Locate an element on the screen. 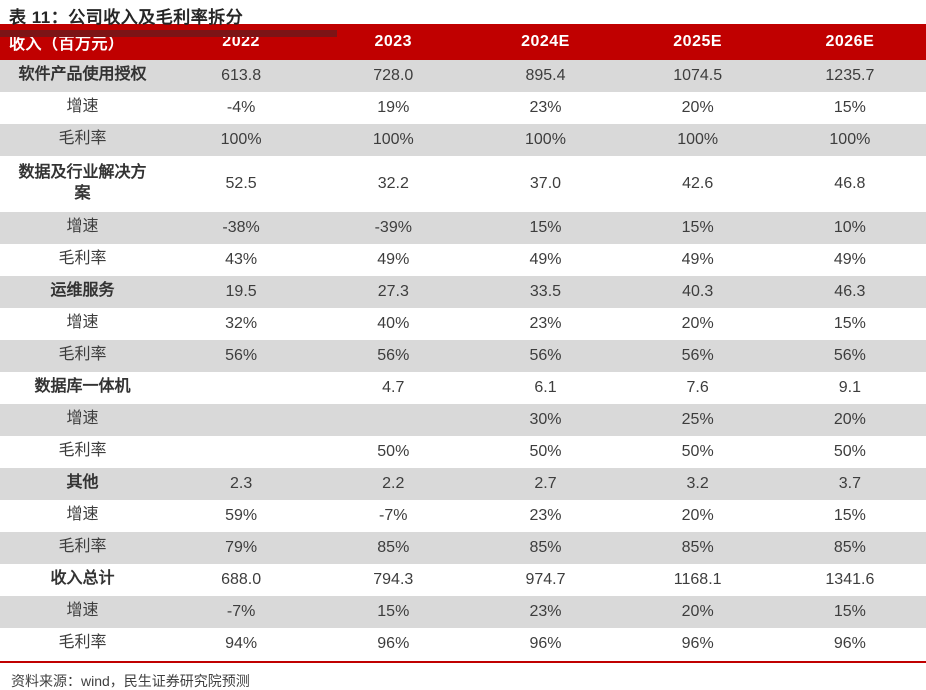 This screenshot has width=926, height=690. table-row: 增速 -4% 19% 23% 20% 15% is located at coordinates (463, 108).